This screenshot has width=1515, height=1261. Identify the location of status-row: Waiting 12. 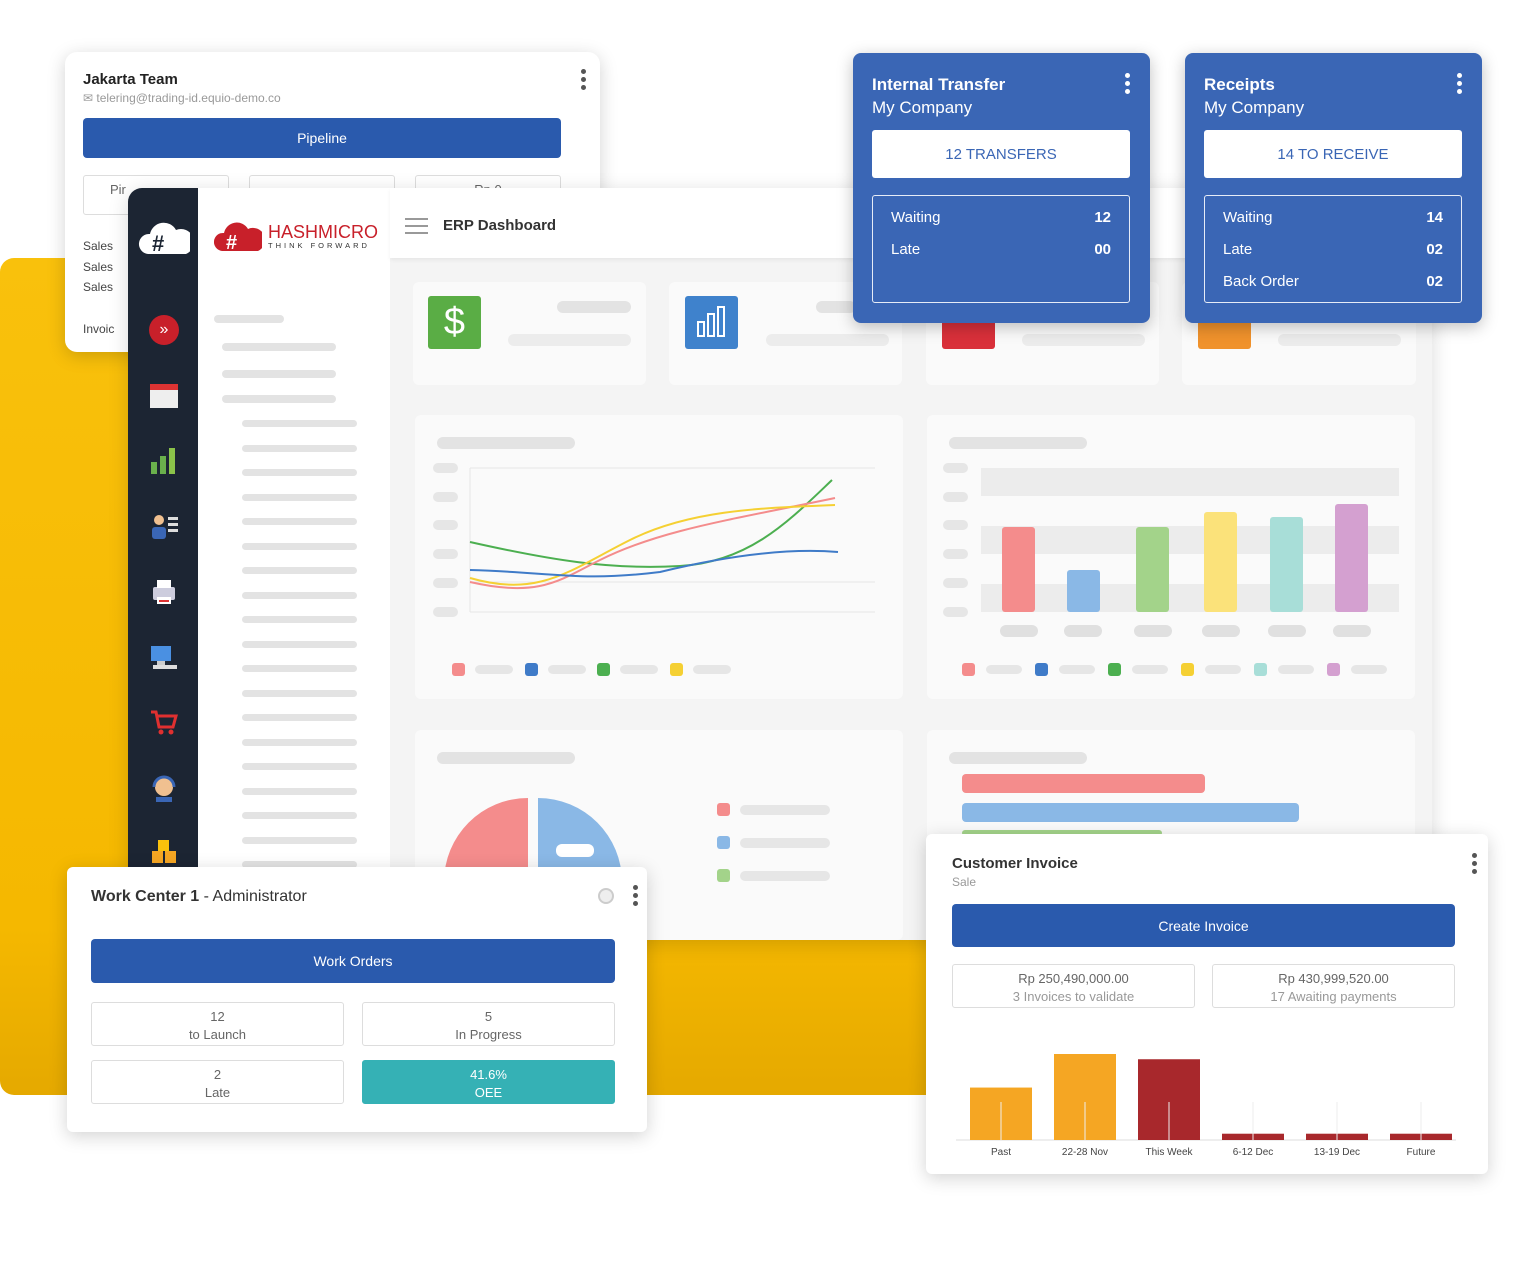
(1001, 217).